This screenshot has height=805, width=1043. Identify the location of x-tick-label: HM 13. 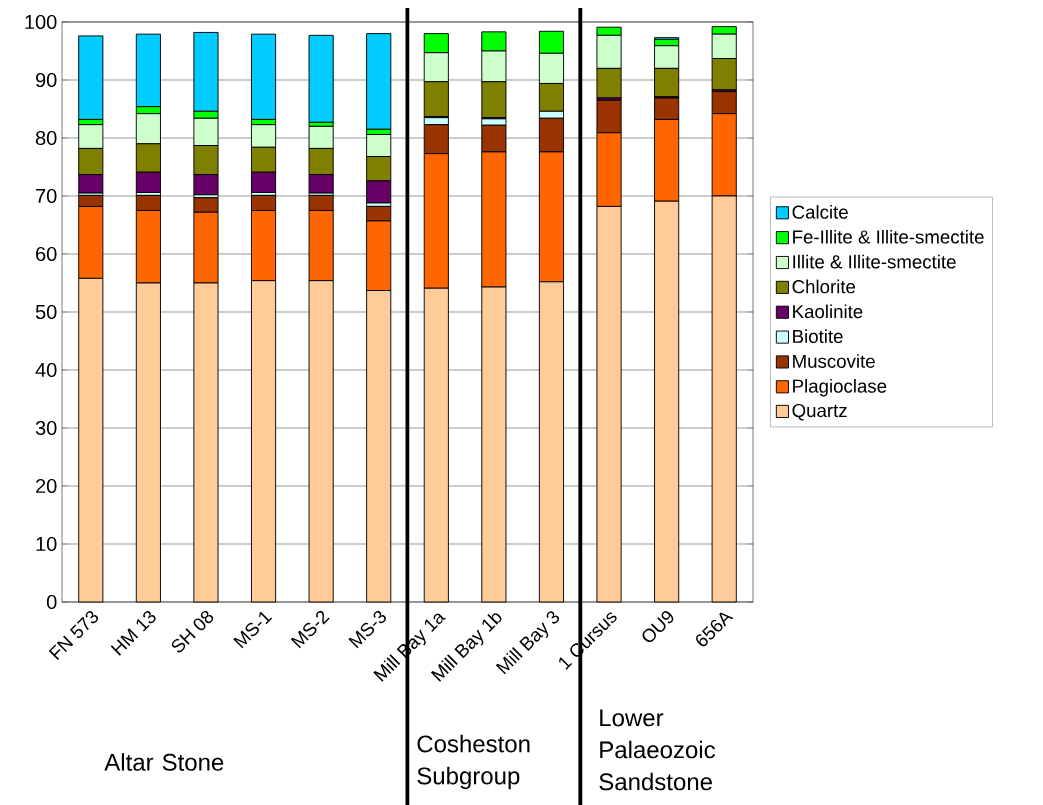
(133, 633).